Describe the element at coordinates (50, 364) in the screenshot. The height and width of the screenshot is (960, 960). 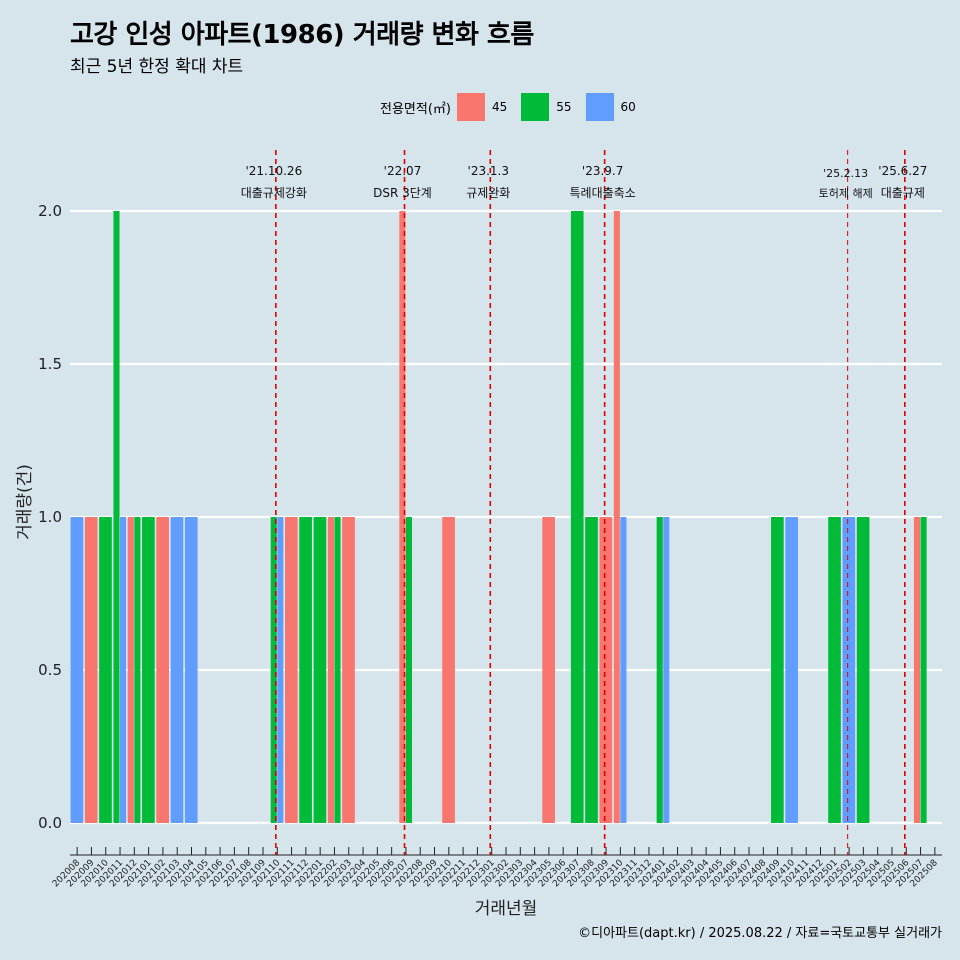
I see `y-tick-label: 1.5` at that location.